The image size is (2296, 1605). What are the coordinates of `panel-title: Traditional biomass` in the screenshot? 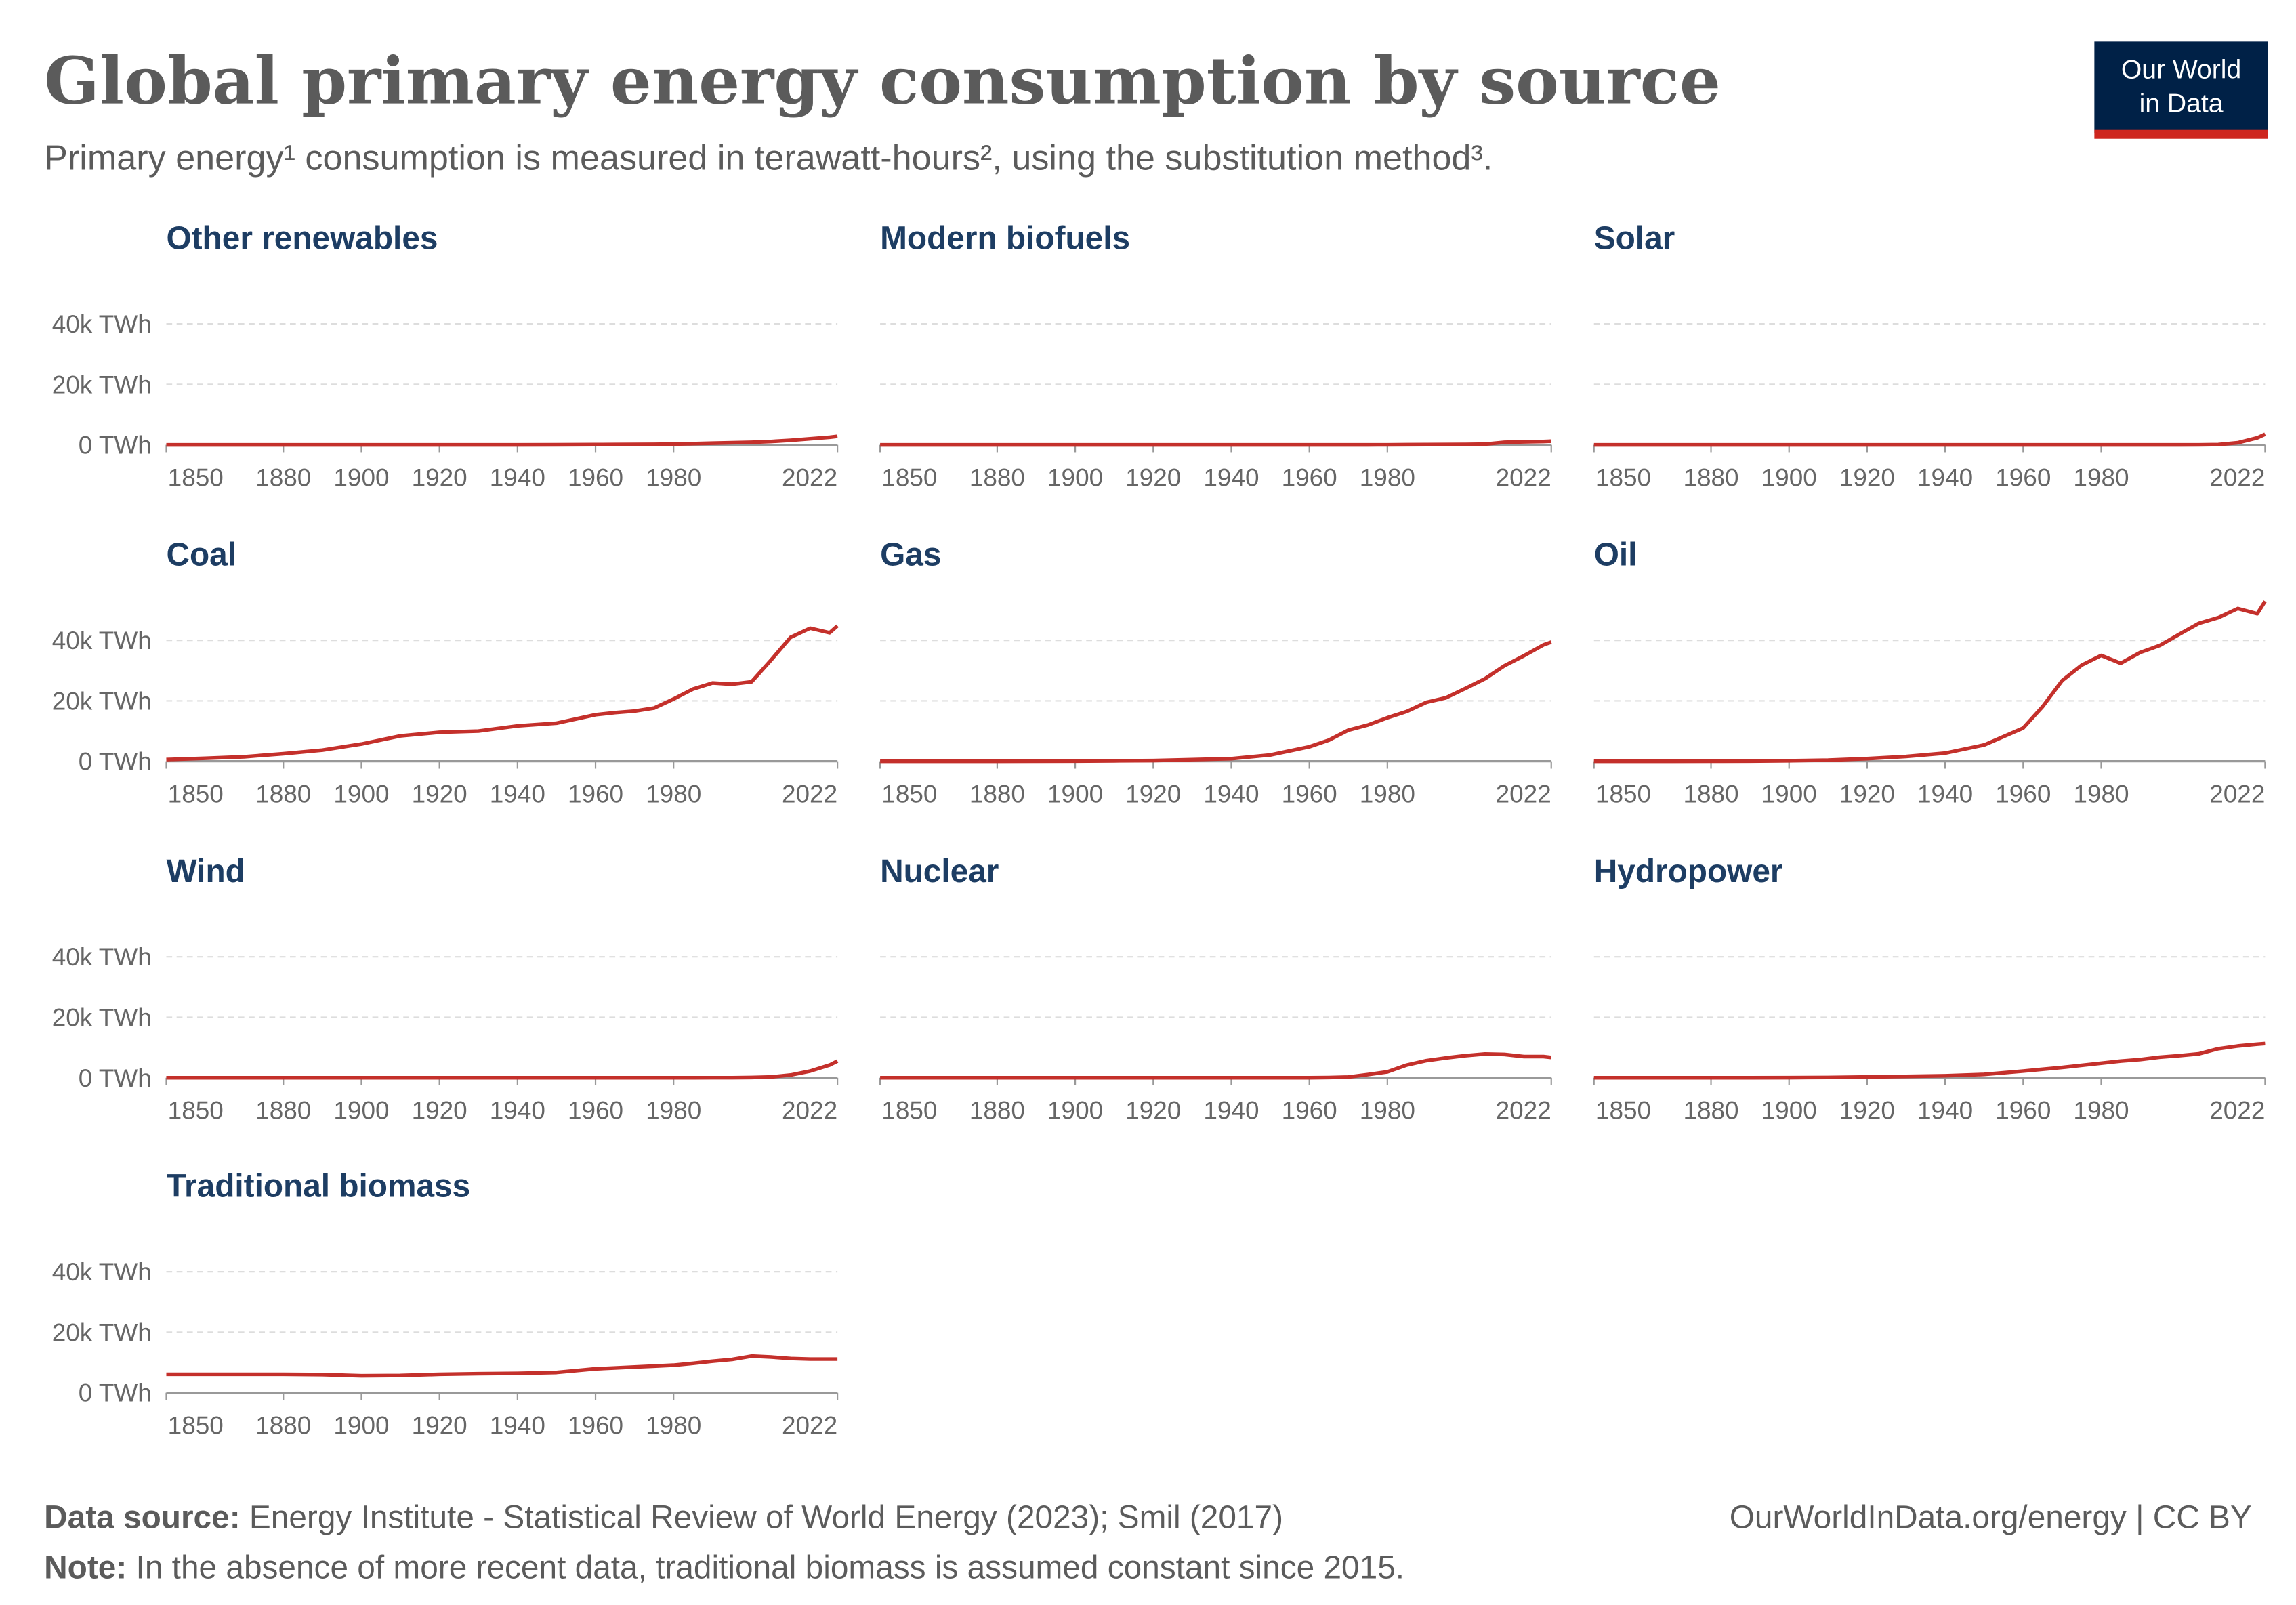 It's located at (318, 1187).